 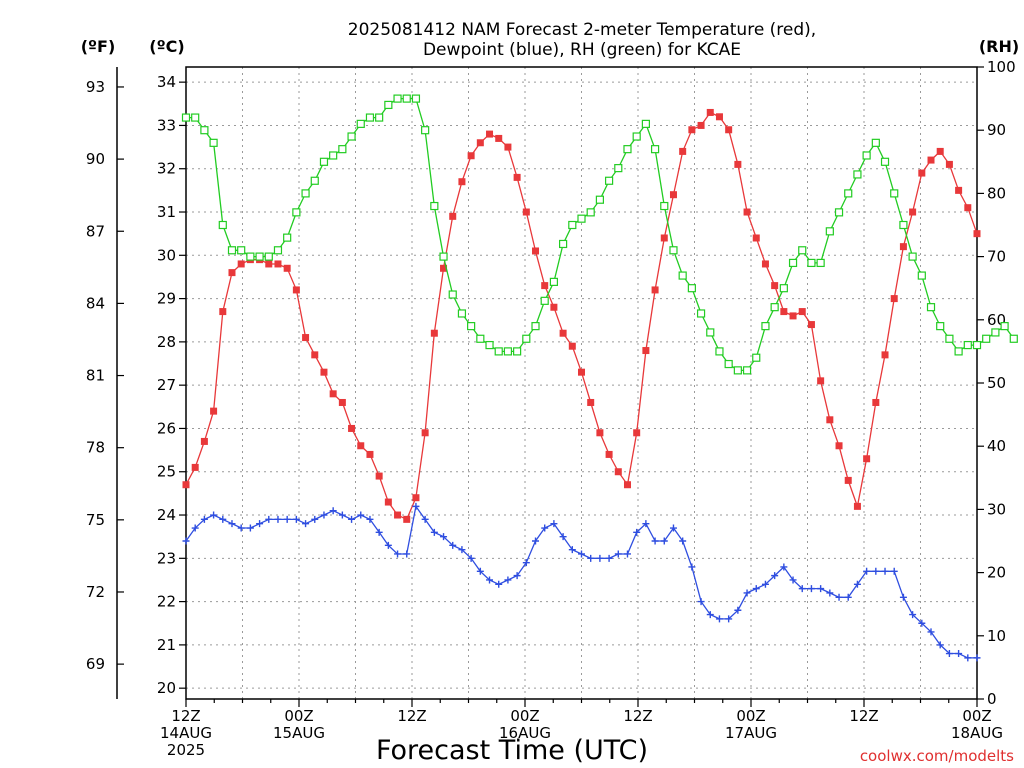 What do you see at coordinates (996, 446) in the screenshot?
I see `rh-tick-label: 40` at bounding box center [996, 446].